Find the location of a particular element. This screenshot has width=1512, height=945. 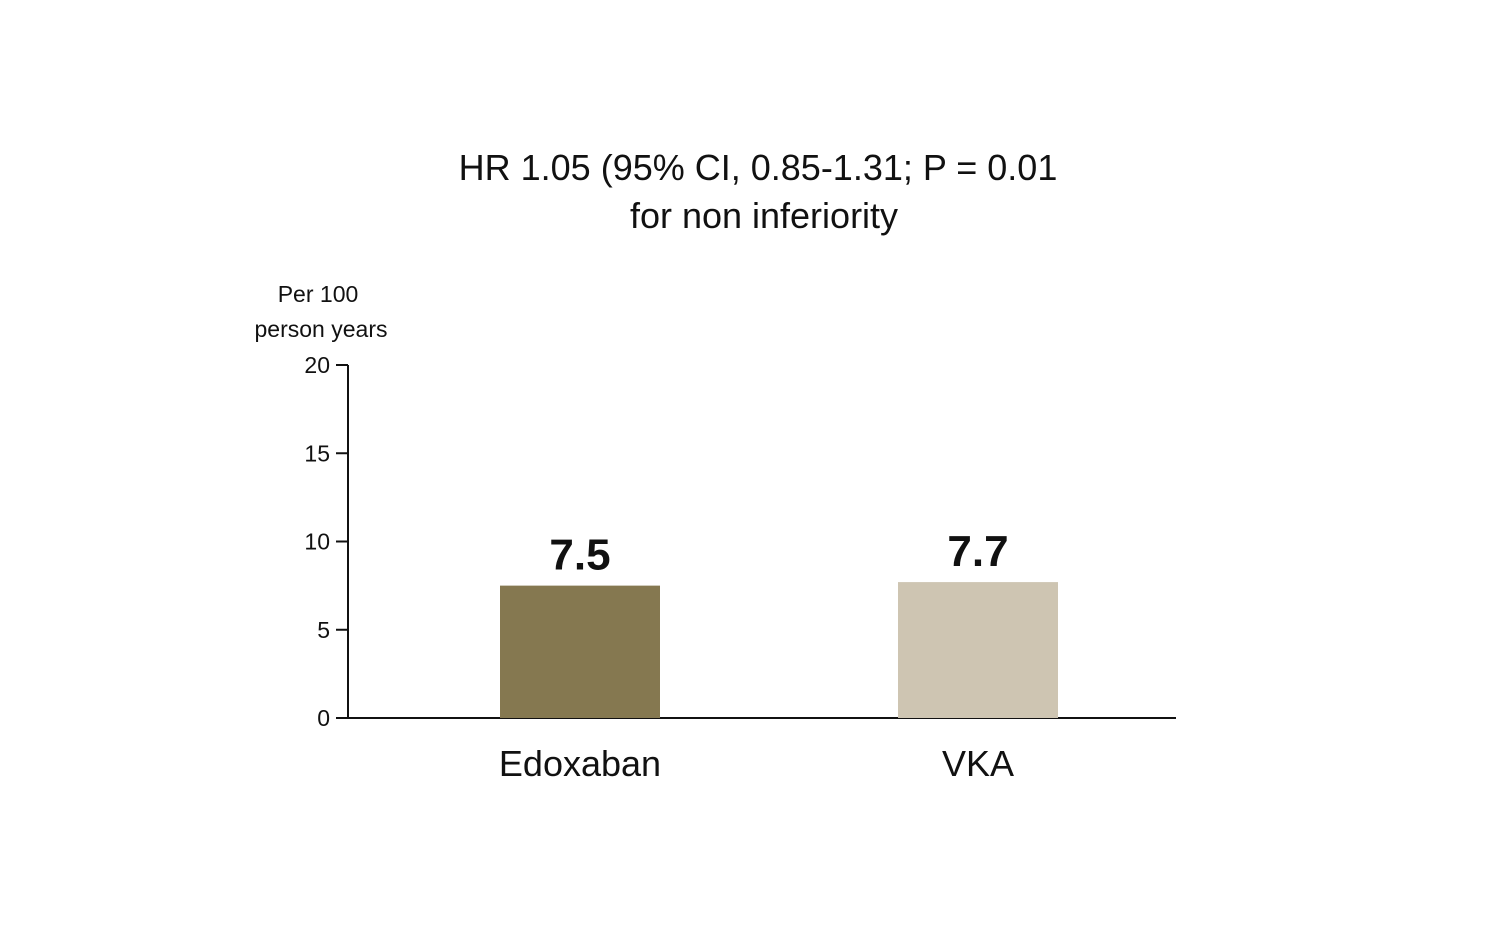

y-tick-label: 5 is located at coordinates (323, 630).